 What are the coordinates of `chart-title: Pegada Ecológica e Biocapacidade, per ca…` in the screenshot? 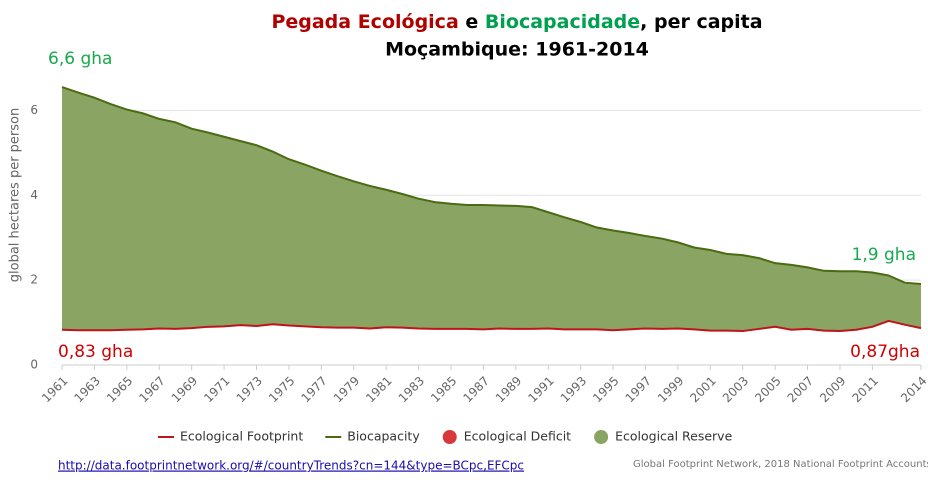 It's located at (516, 22).